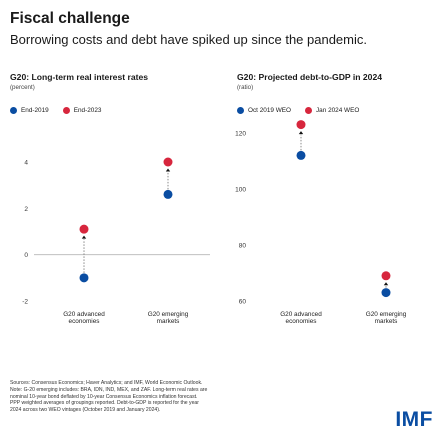 This screenshot has width=447, height=447. Describe the element at coordinates (26, 163) in the screenshot. I see `y-tick-label: 4` at that location.